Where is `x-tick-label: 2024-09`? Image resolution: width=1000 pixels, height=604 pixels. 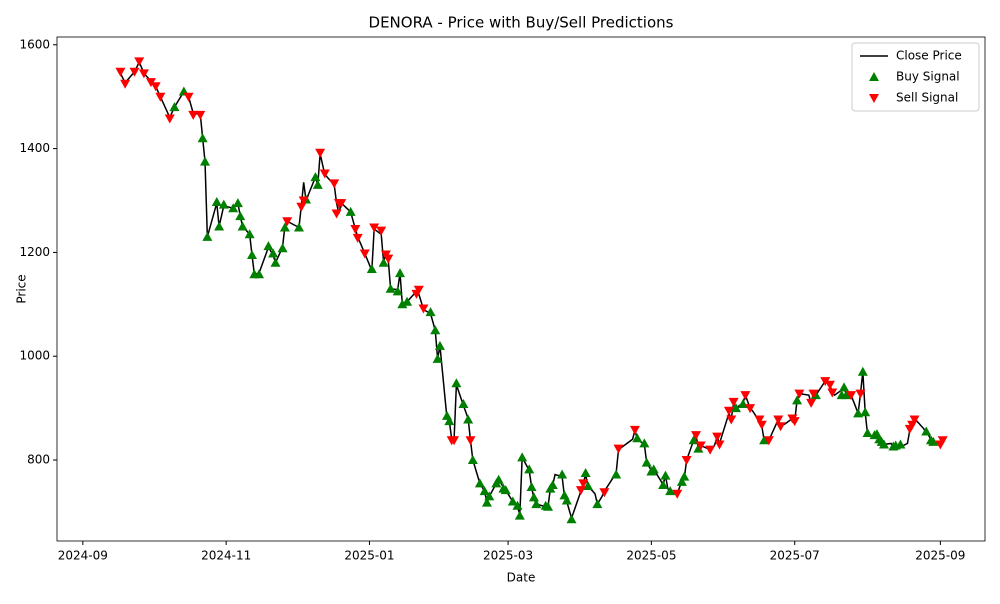 x-tick-label: 2024-09 is located at coordinates (83, 556).